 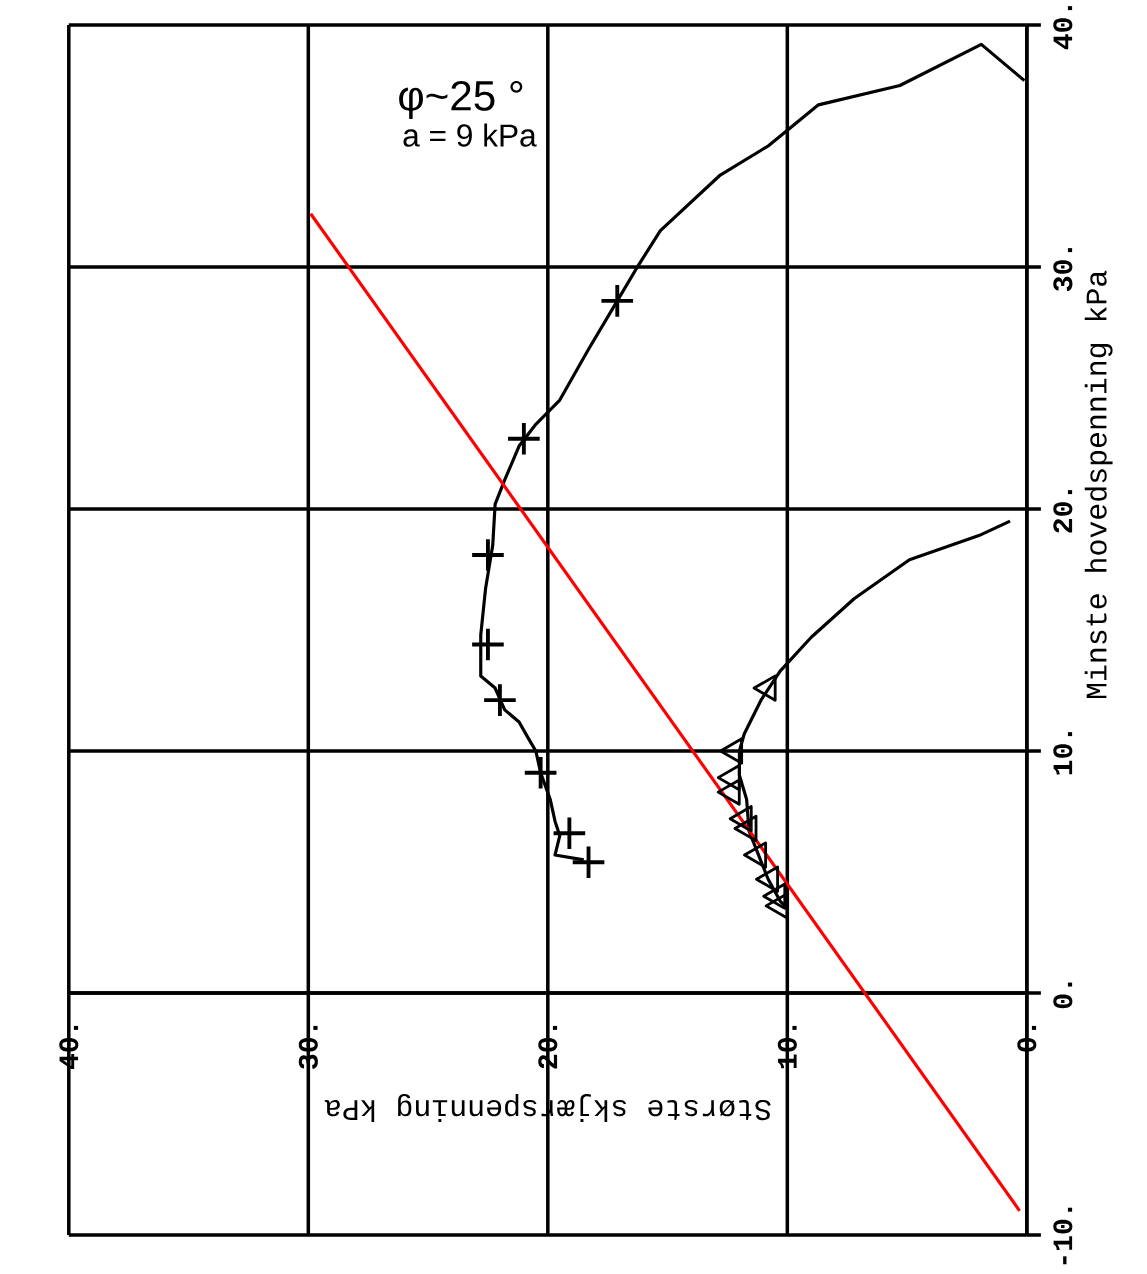 What do you see at coordinates (461, 100) in the screenshot?
I see `annotation: φ~25 °` at bounding box center [461, 100].